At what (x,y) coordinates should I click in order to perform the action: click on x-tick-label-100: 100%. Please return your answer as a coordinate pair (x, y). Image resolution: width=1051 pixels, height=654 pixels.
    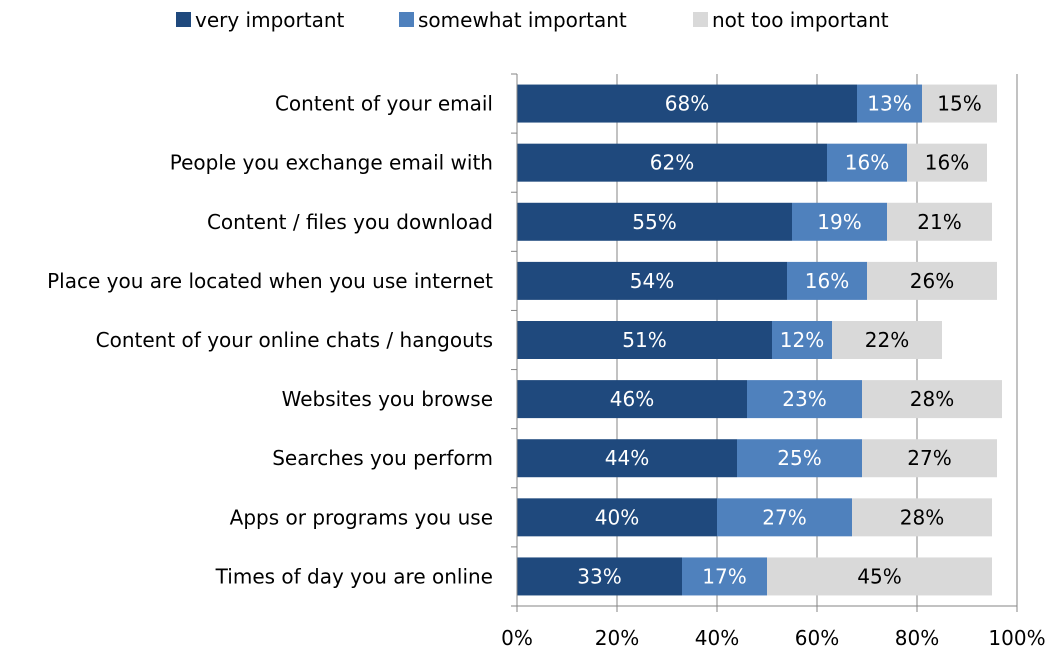
    Looking at the image, I should click on (1016, 638).